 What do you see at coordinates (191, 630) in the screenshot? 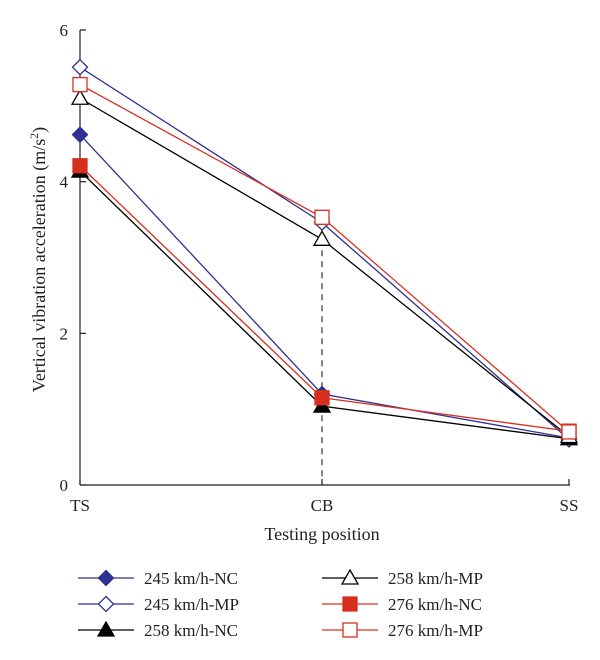
I see `legend-label: 258 km/h-NC` at bounding box center [191, 630].